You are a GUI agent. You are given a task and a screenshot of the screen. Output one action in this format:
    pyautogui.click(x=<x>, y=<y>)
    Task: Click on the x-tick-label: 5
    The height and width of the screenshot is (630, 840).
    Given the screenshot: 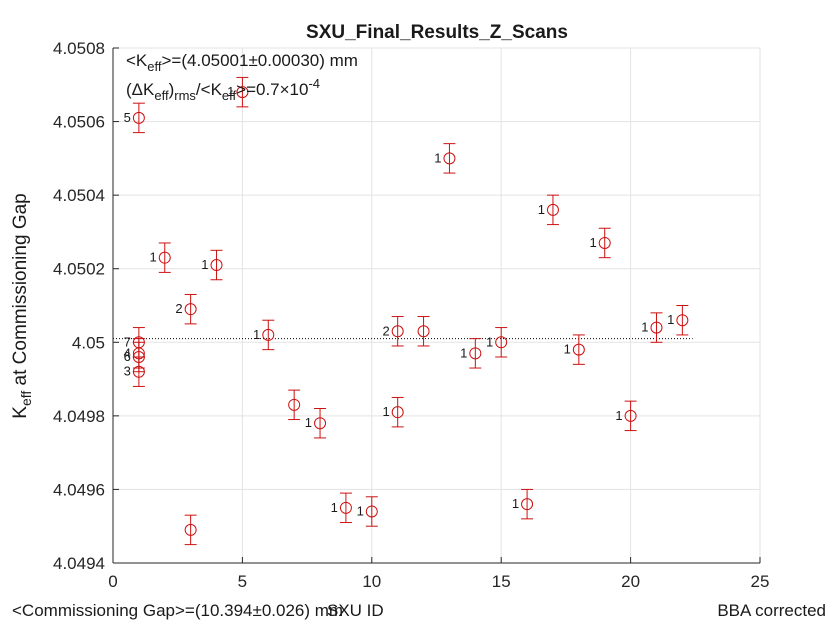 What is the action you would take?
    pyautogui.click(x=242, y=581)
    